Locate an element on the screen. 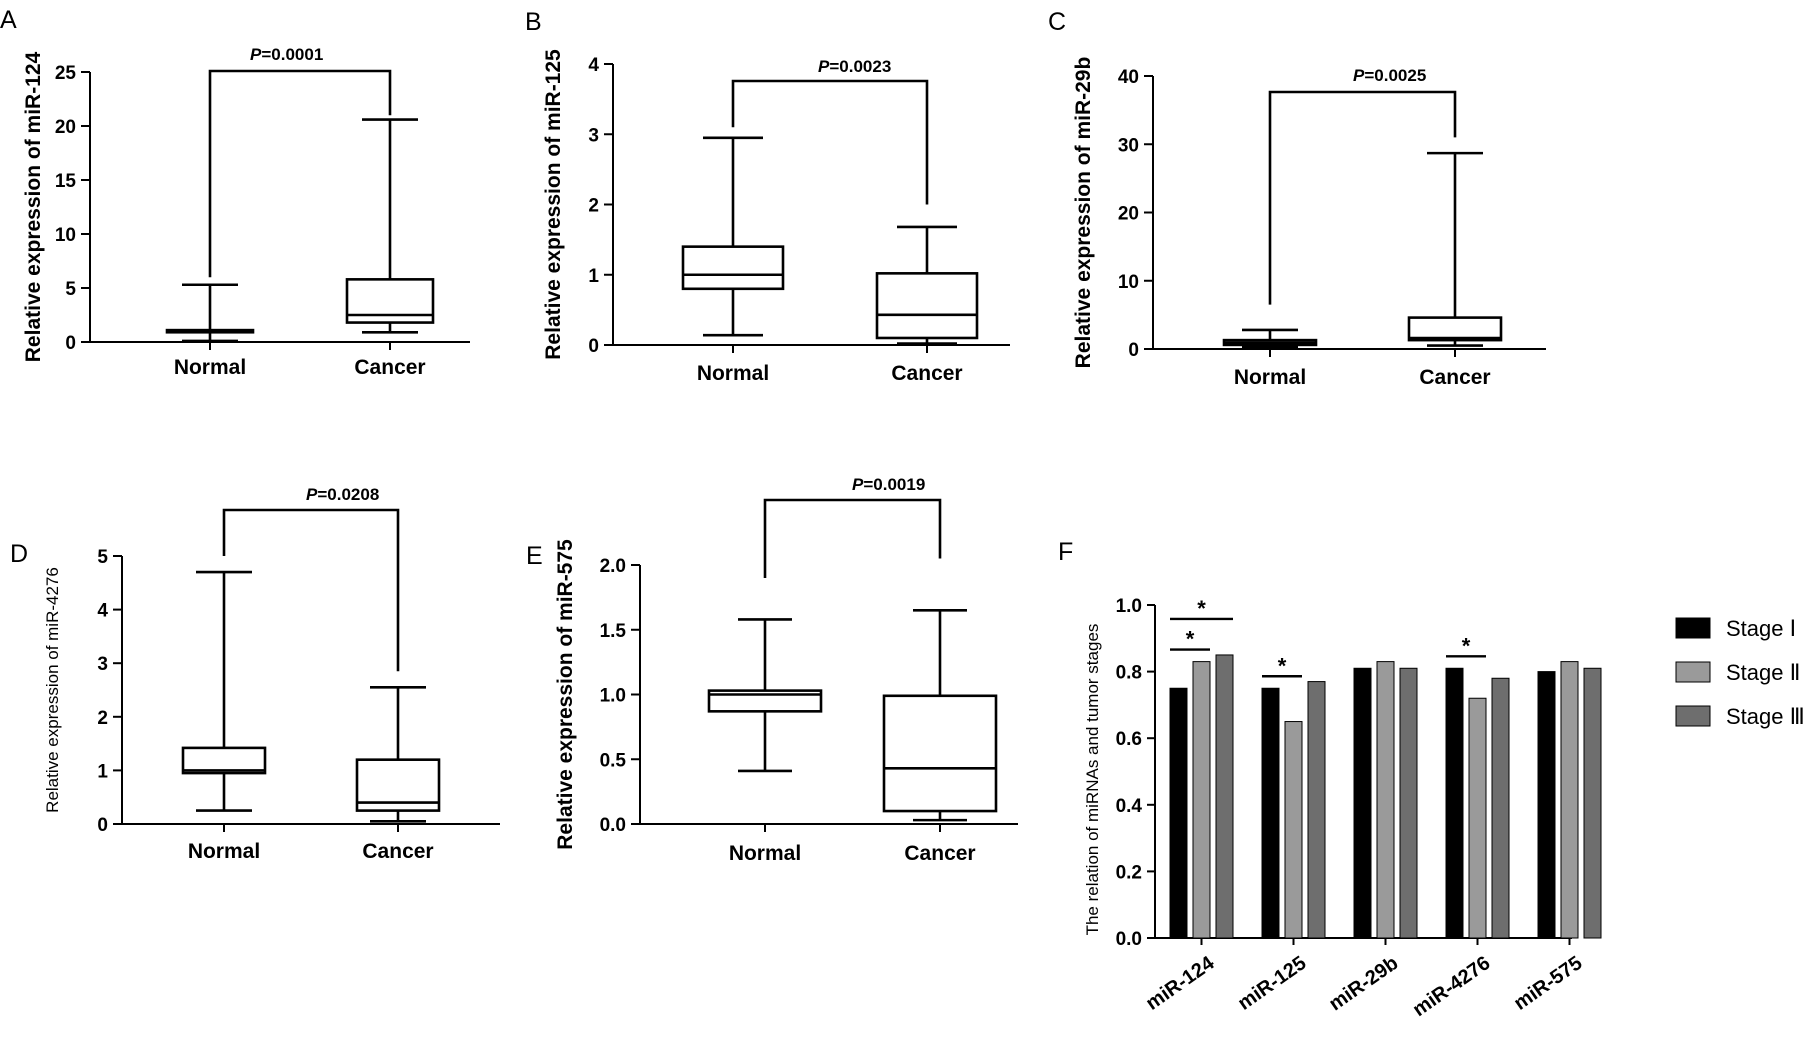 The width and height of the screenshot is (1812, 1054). y-tick-label: 2.0 is located at coordinates (613, 566).